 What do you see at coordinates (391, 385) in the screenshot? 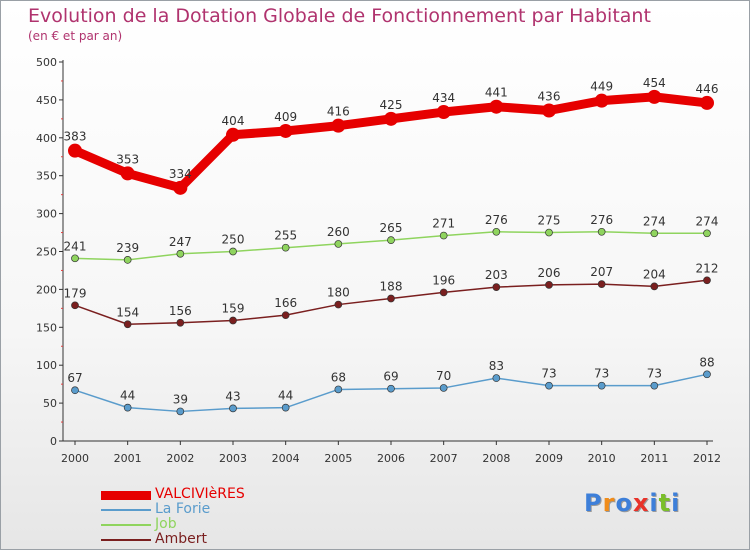
I see `series-1: 67 44 39 43 44 68 69 70 83 73 73 73 88` at bounding box center [391, 385].